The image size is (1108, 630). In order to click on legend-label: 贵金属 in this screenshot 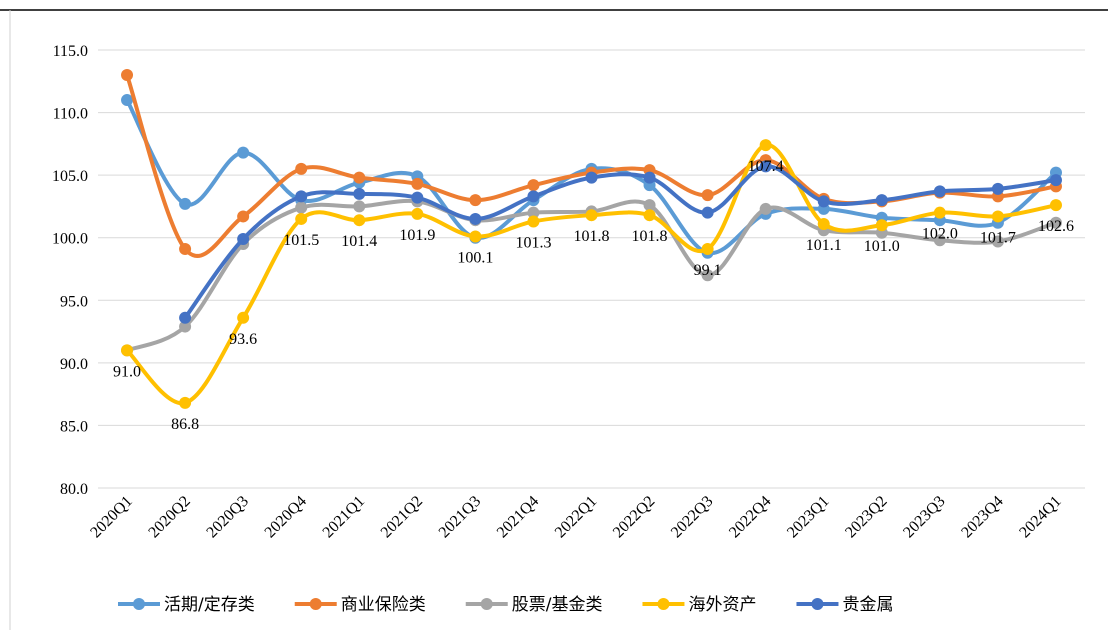, I will do `click(867, 605)`.